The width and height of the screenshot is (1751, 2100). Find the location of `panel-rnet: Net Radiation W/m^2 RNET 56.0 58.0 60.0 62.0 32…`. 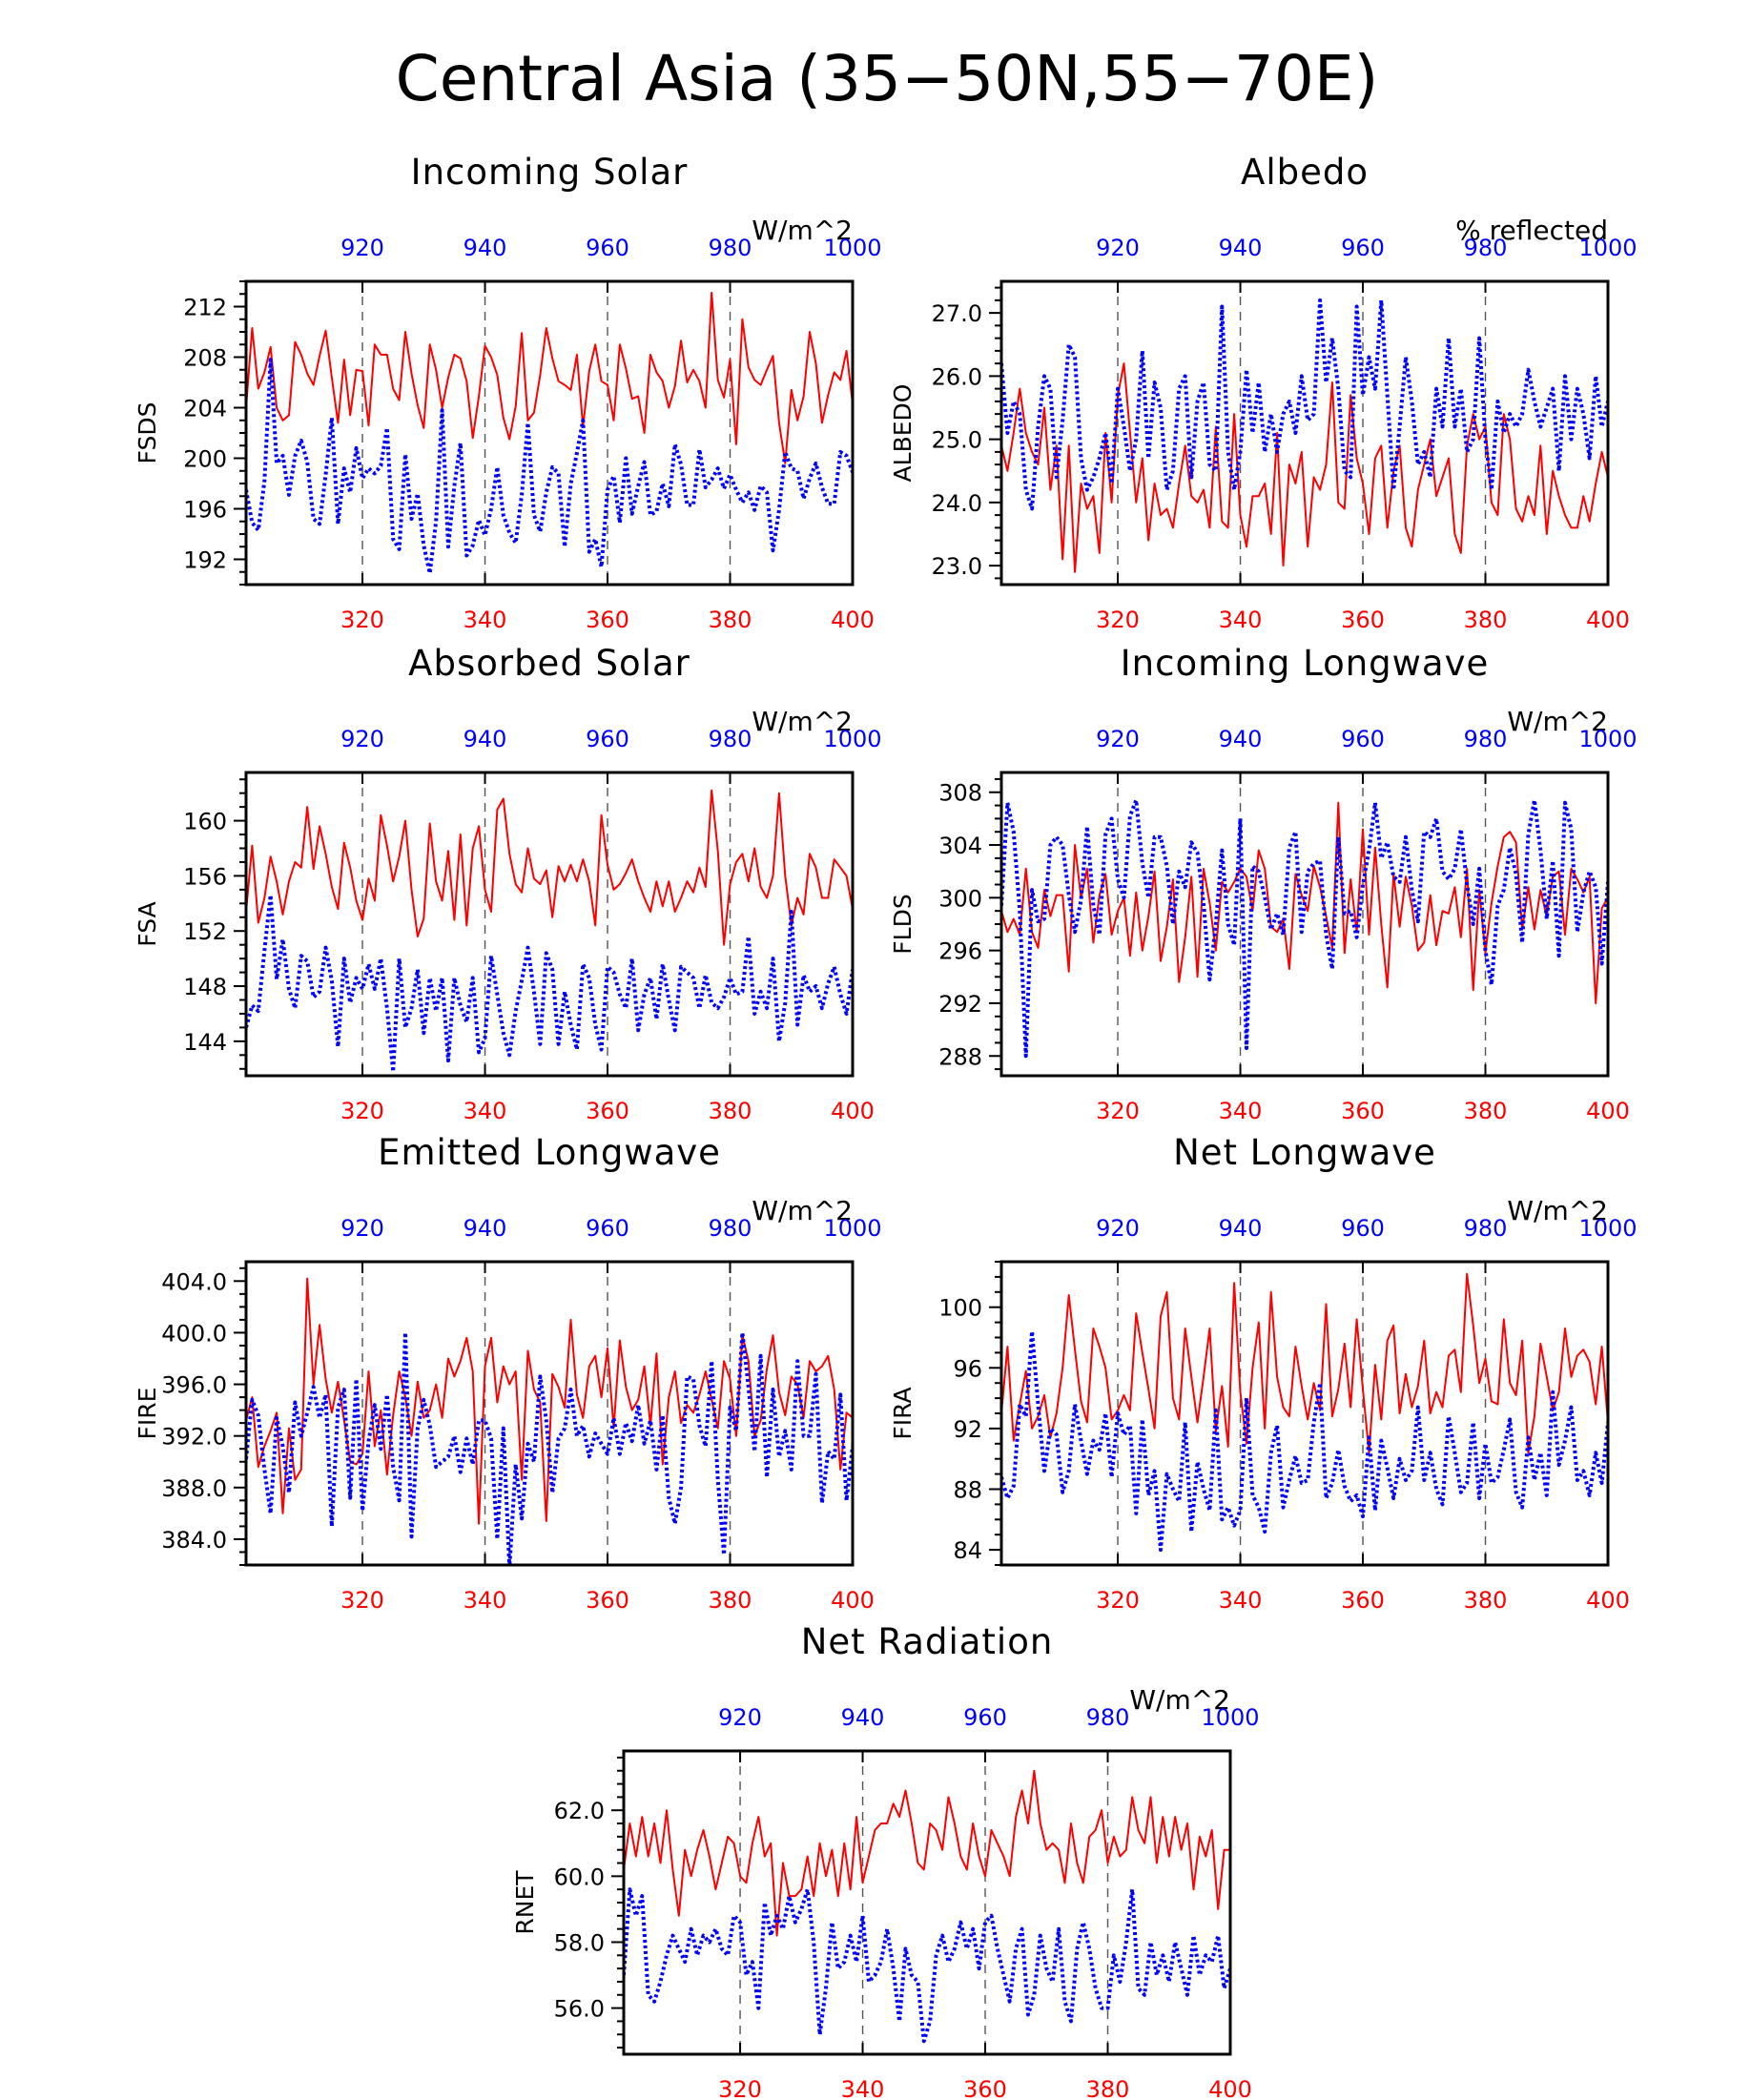

panel-rnet: Net Radiation W/m^2 RNET 56.0 58.0 60.0 62.0 32… is located at coordinates (885, 1860).